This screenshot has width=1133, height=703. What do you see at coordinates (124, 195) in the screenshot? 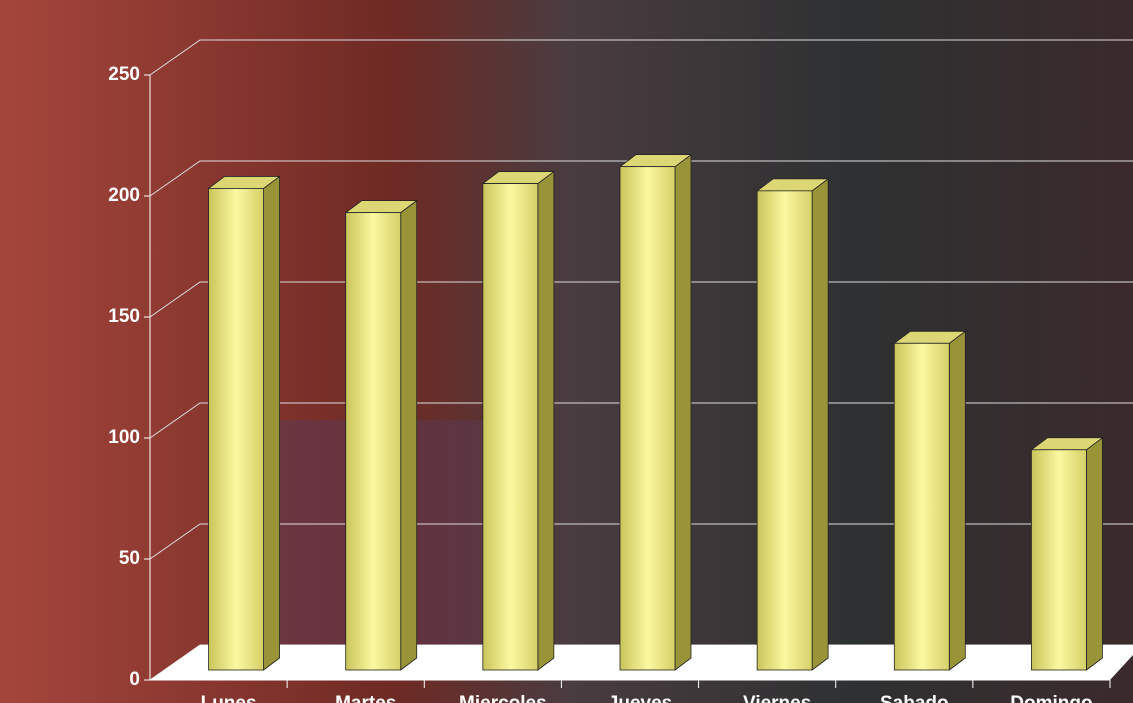
I see `y-tick-label: 200` at bounding box center [124, 195].